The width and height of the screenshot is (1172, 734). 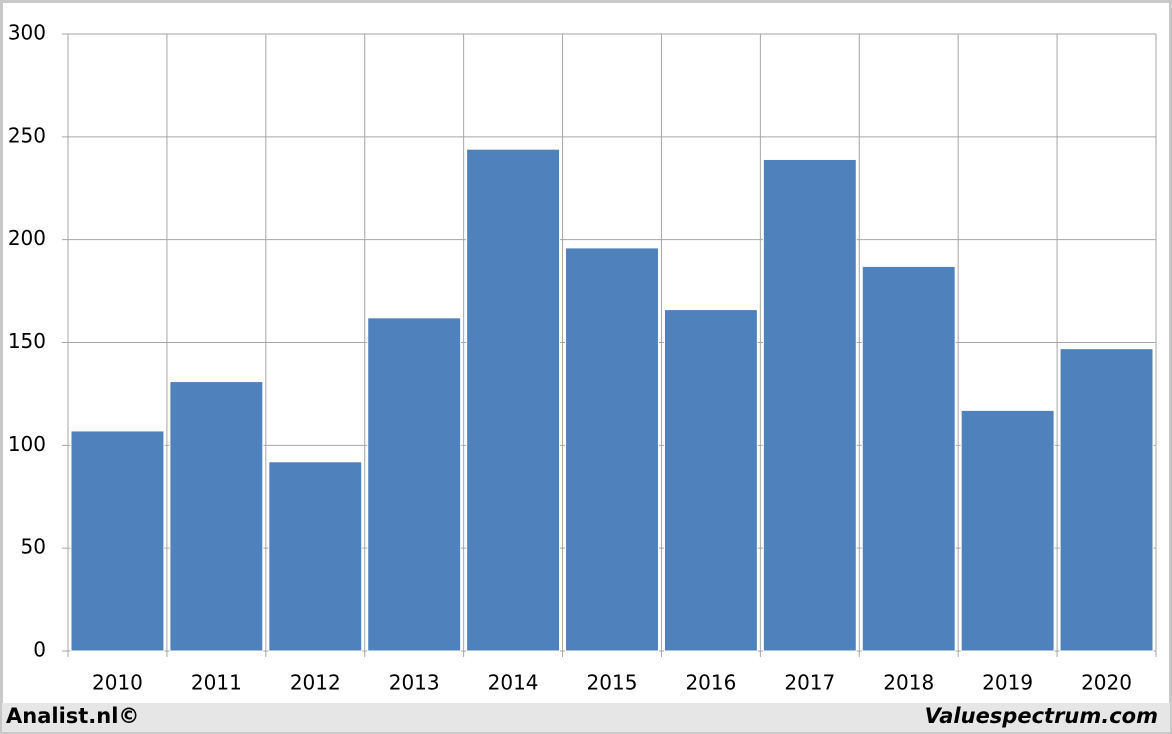 I want to click on x-tick-label: 2012, so click(x=315, y=683).